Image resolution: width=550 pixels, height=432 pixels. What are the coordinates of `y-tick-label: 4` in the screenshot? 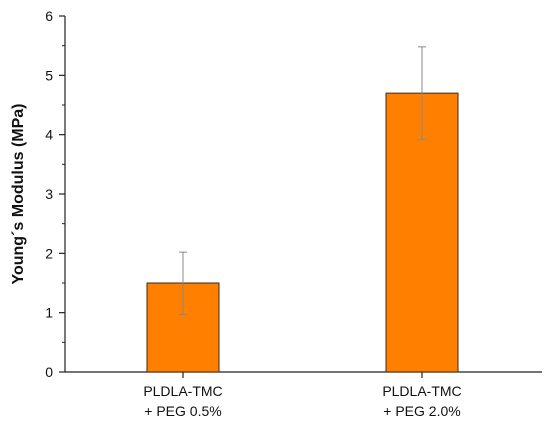 It's located at (49, 135).